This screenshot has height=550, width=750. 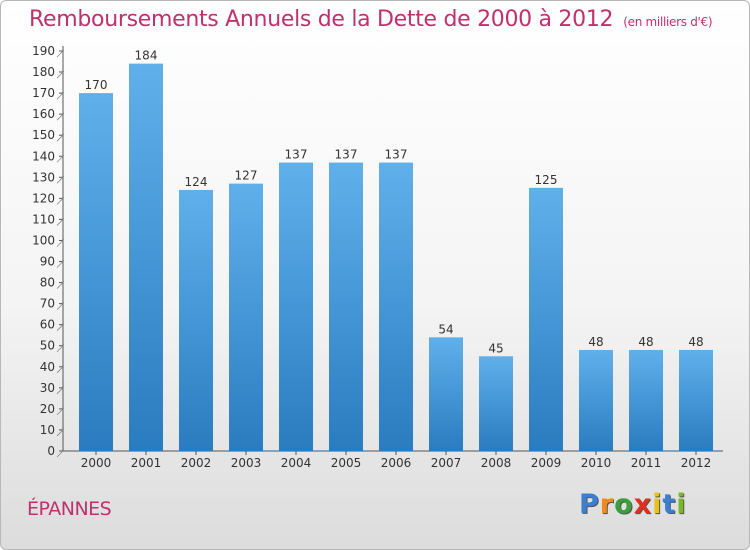 I want to click on logo-letter: r, so click(x=607, y=504).